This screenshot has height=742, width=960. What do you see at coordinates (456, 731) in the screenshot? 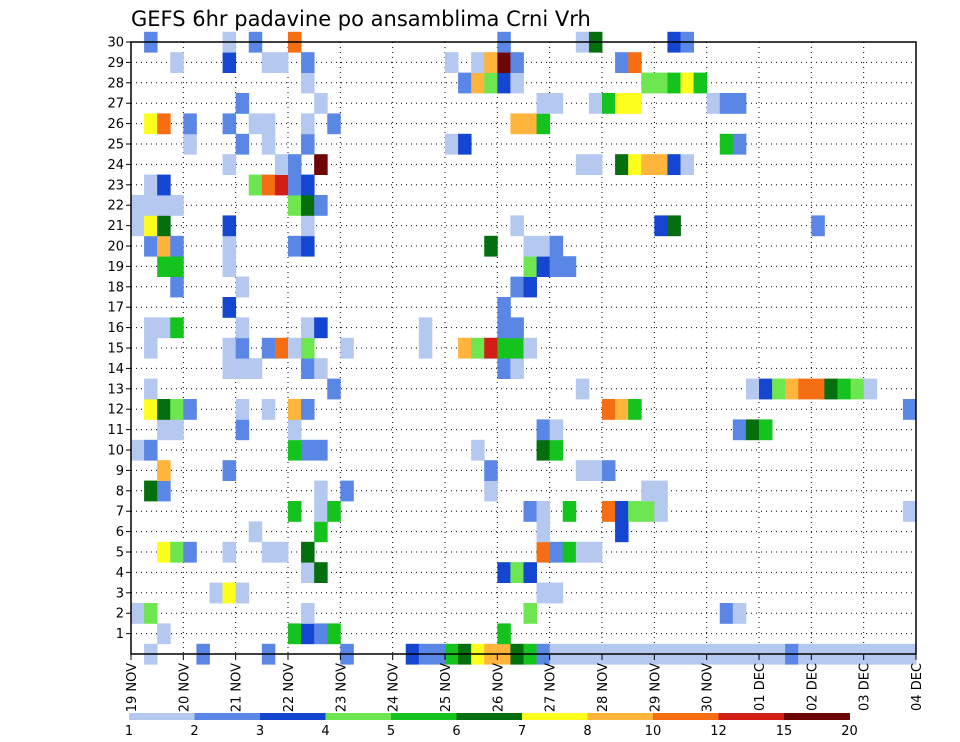
I see `colorbar-label: 6` at bounding box center [456, 731].